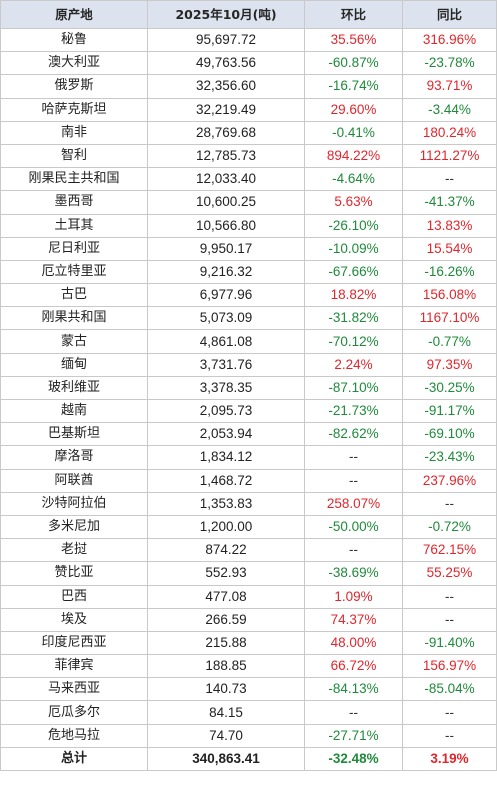  I want to click on yoy-change-cell: 3.19%, so click(449, 759).